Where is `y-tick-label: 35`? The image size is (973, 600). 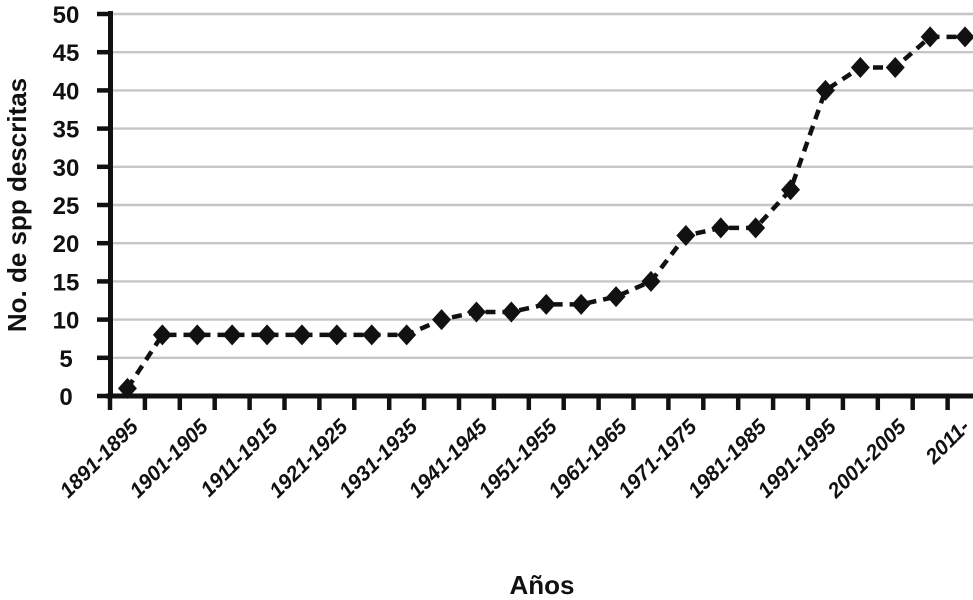
y-tick-label: 35 is located at coordinates (66, 130).